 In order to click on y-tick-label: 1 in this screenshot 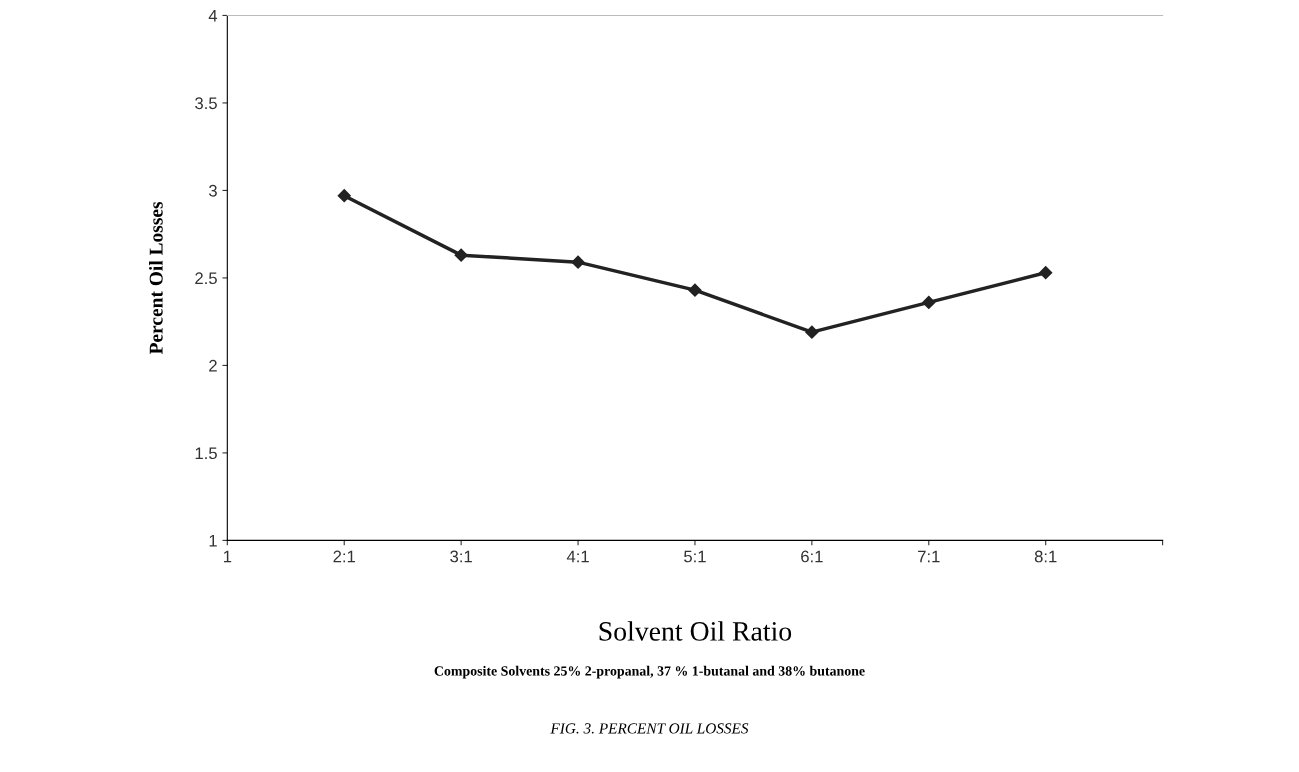, I will do `click(213, 540)`.